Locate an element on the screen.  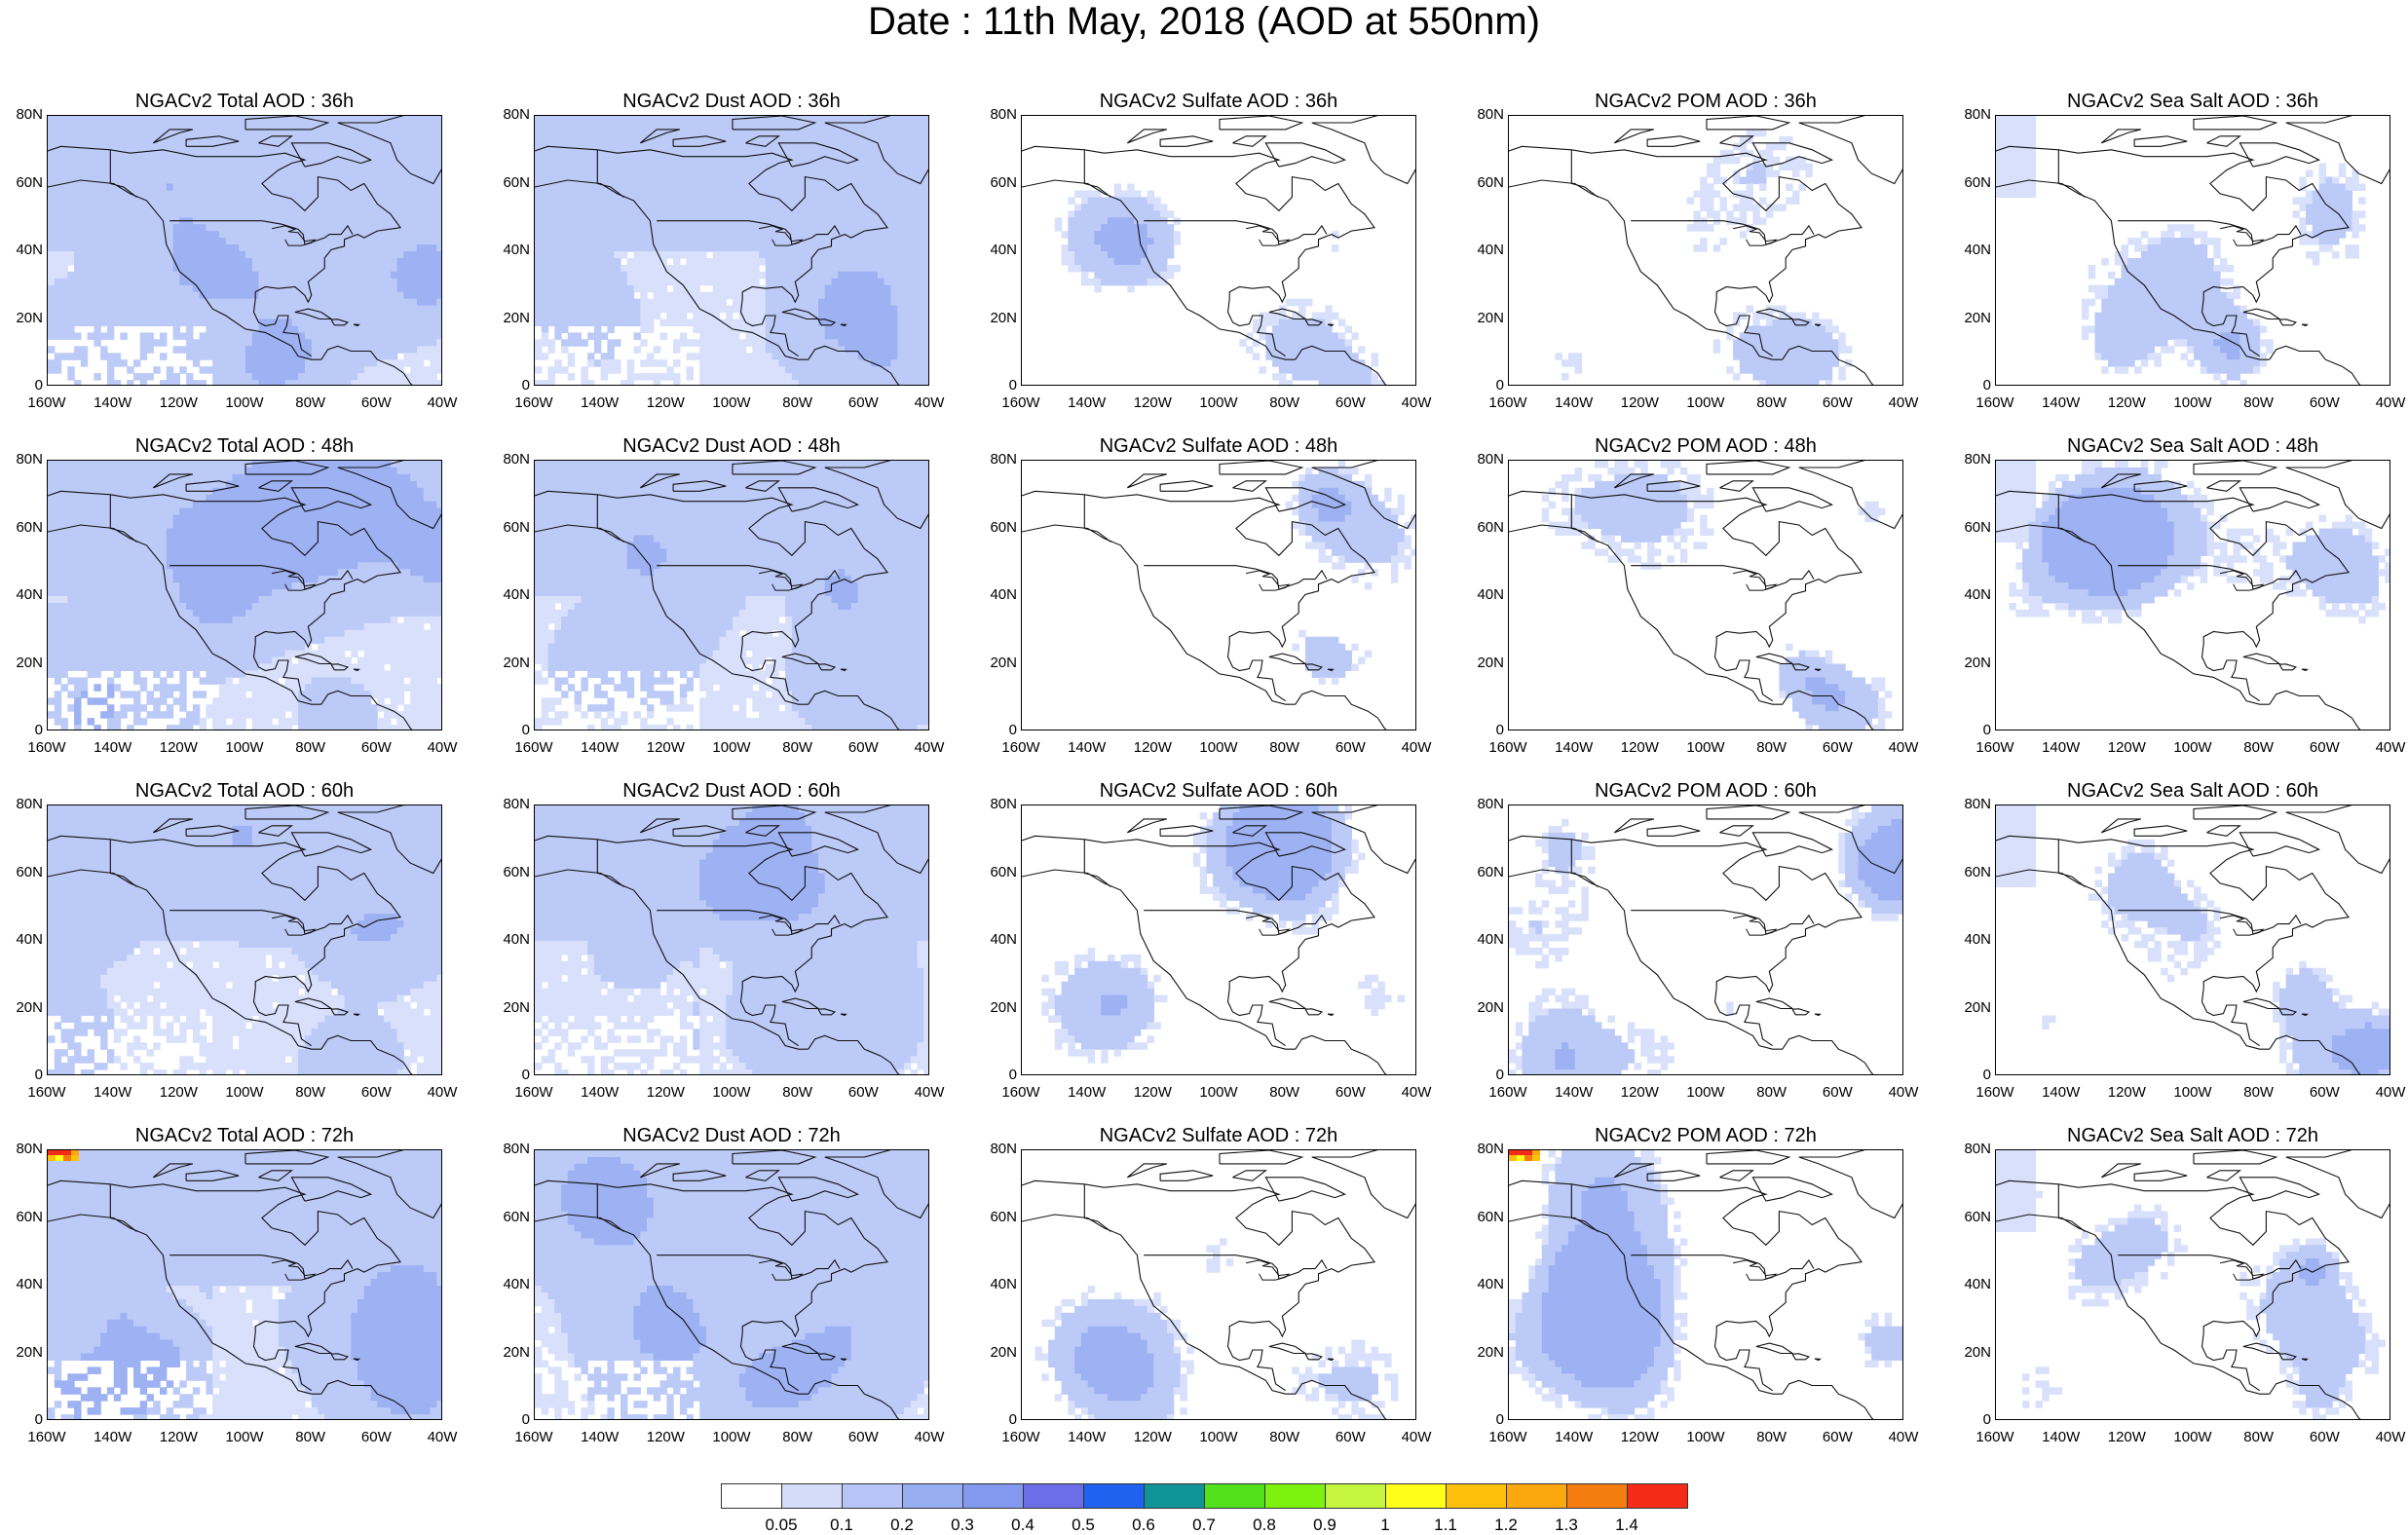
panel-title: NGACv2 Sulfate AOD : 36h is located at coordinates (1218, 101).